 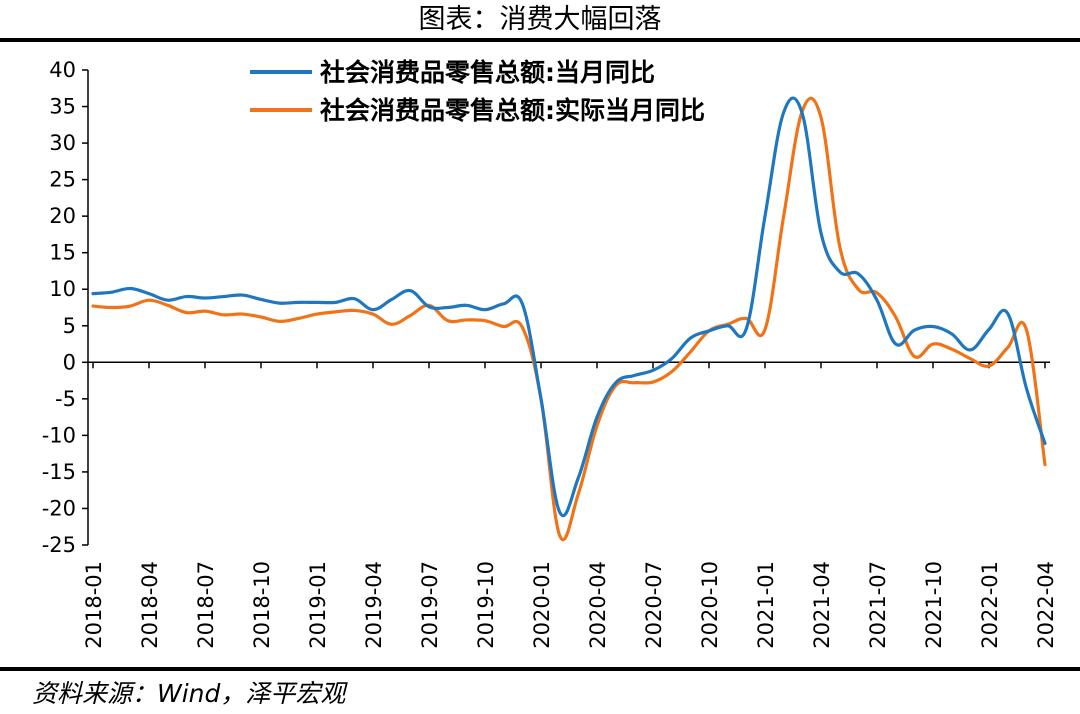 What do you see at coordinates (59, 472) in the screenshot?
I see `y-tick-label: -15` at bounding box center [59, 472].